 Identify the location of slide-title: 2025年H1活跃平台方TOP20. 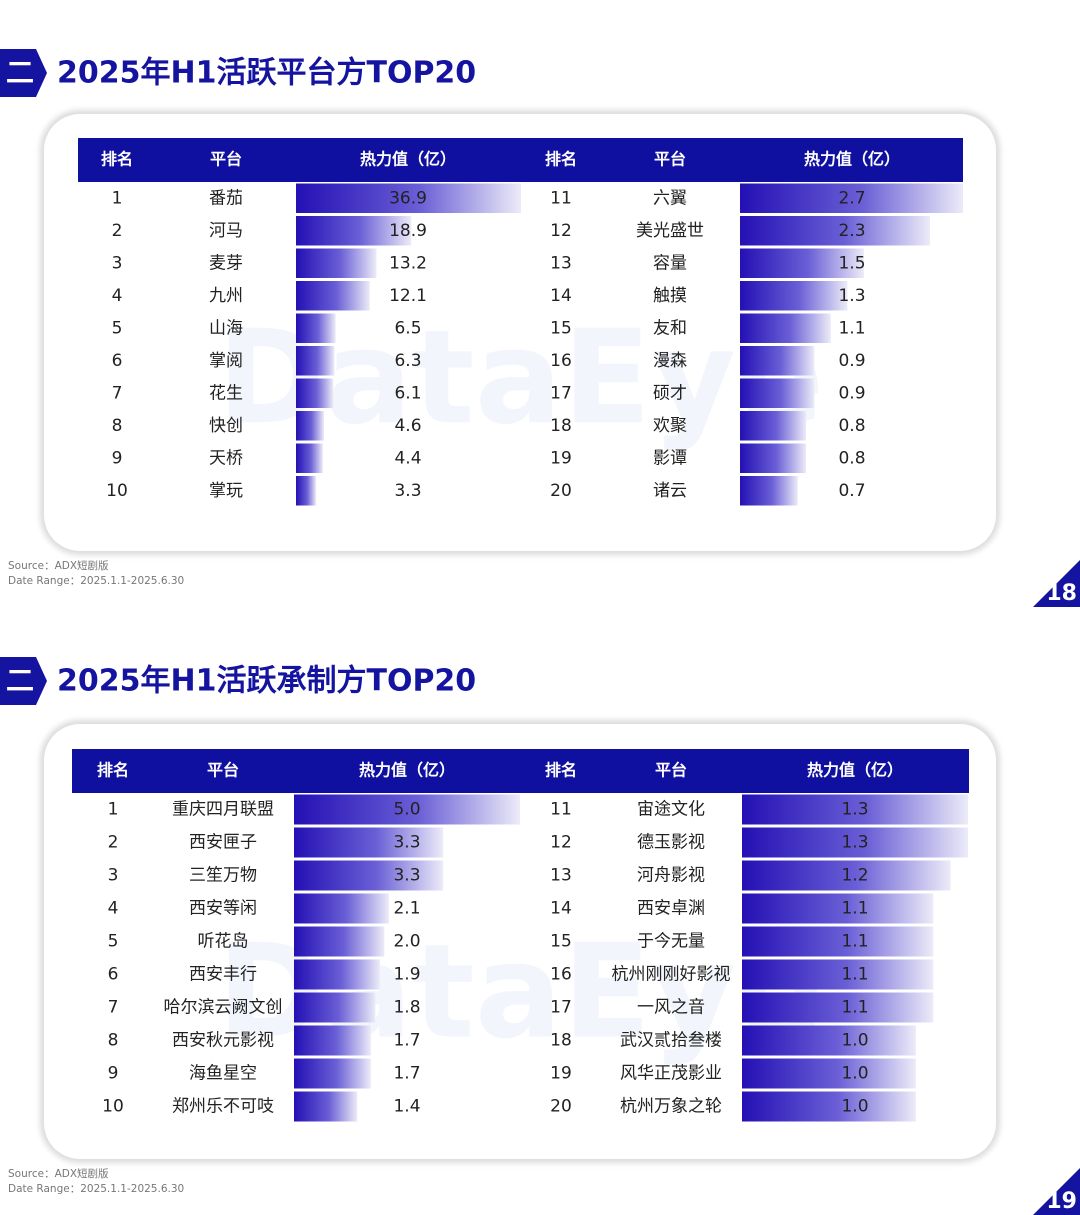
(266, 73).